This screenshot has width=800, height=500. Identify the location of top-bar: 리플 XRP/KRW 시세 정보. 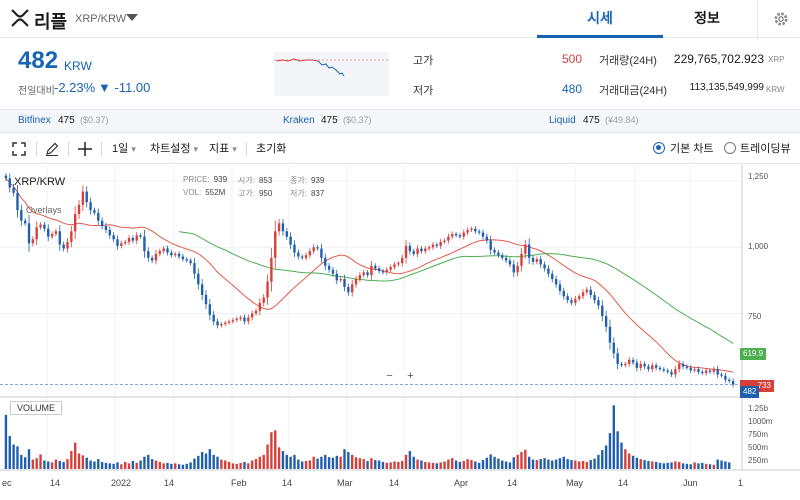
(400, 19).